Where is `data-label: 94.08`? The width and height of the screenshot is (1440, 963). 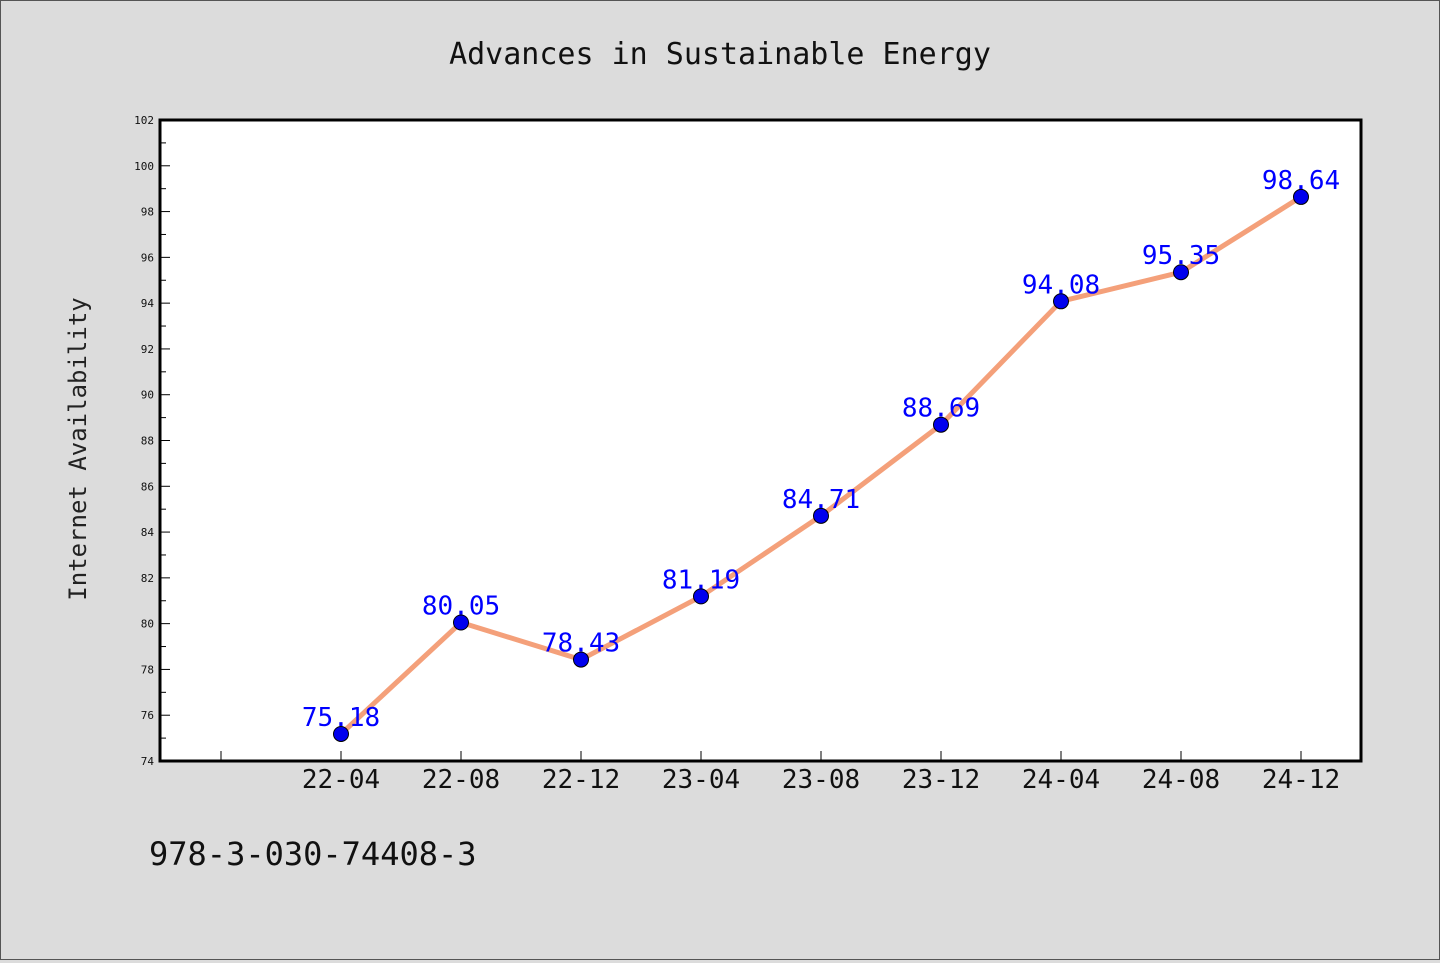 data-label: 94.08 is located at coordinates (1061, 285).